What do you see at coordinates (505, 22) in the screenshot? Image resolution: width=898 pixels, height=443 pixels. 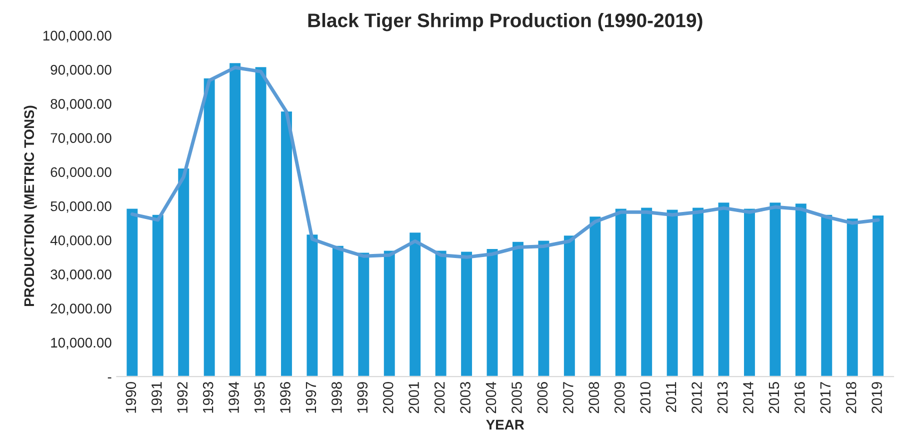 I see `chart-title: Black Tiger Shrimp Production (1990-2019)` at bounding box center [505, 22].